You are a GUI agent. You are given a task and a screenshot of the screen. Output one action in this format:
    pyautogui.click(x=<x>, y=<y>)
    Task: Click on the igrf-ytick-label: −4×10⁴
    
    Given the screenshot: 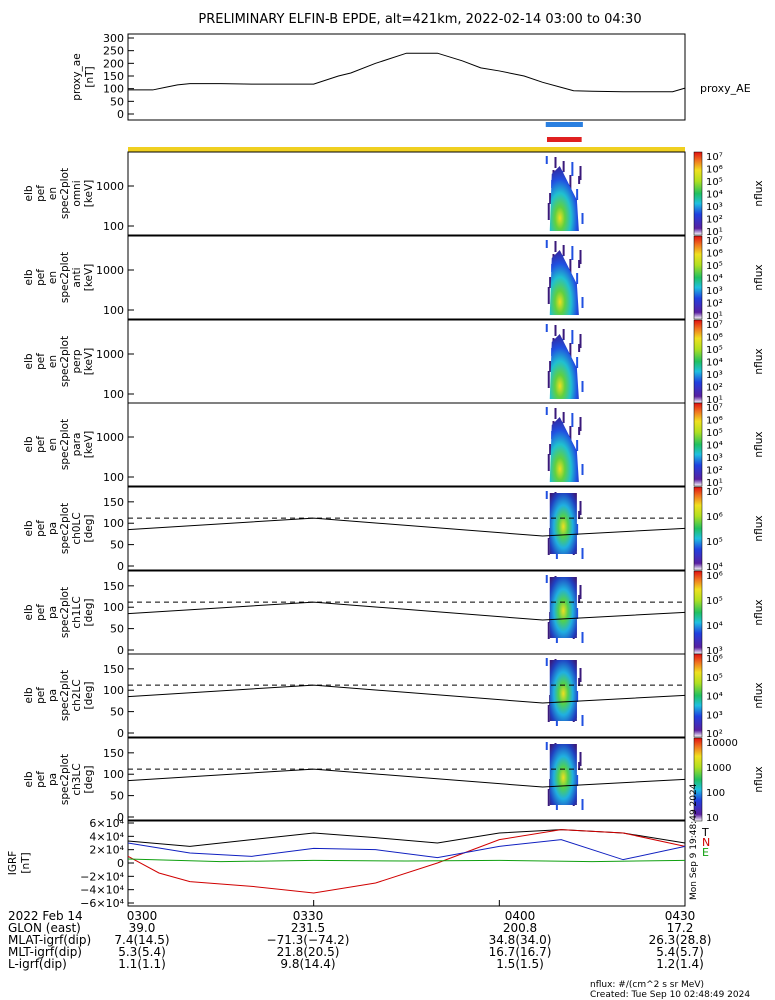 What is the action you would take?
    pyautogui.click(x=102, y=890)
    